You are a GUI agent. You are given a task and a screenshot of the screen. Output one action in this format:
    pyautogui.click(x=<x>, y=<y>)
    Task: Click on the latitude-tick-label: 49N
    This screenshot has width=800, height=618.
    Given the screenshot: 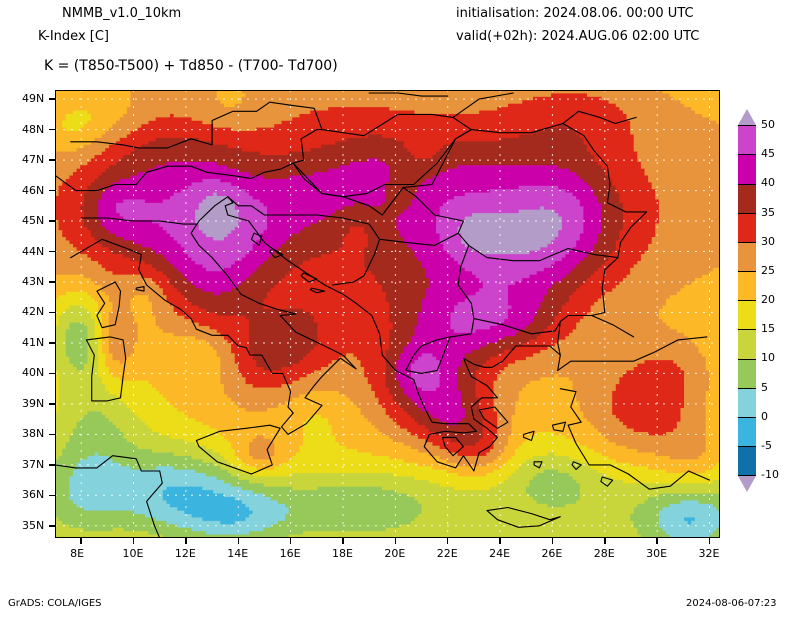 What is the action you would take?
    pyautogui.click(x=33, y=99)
    